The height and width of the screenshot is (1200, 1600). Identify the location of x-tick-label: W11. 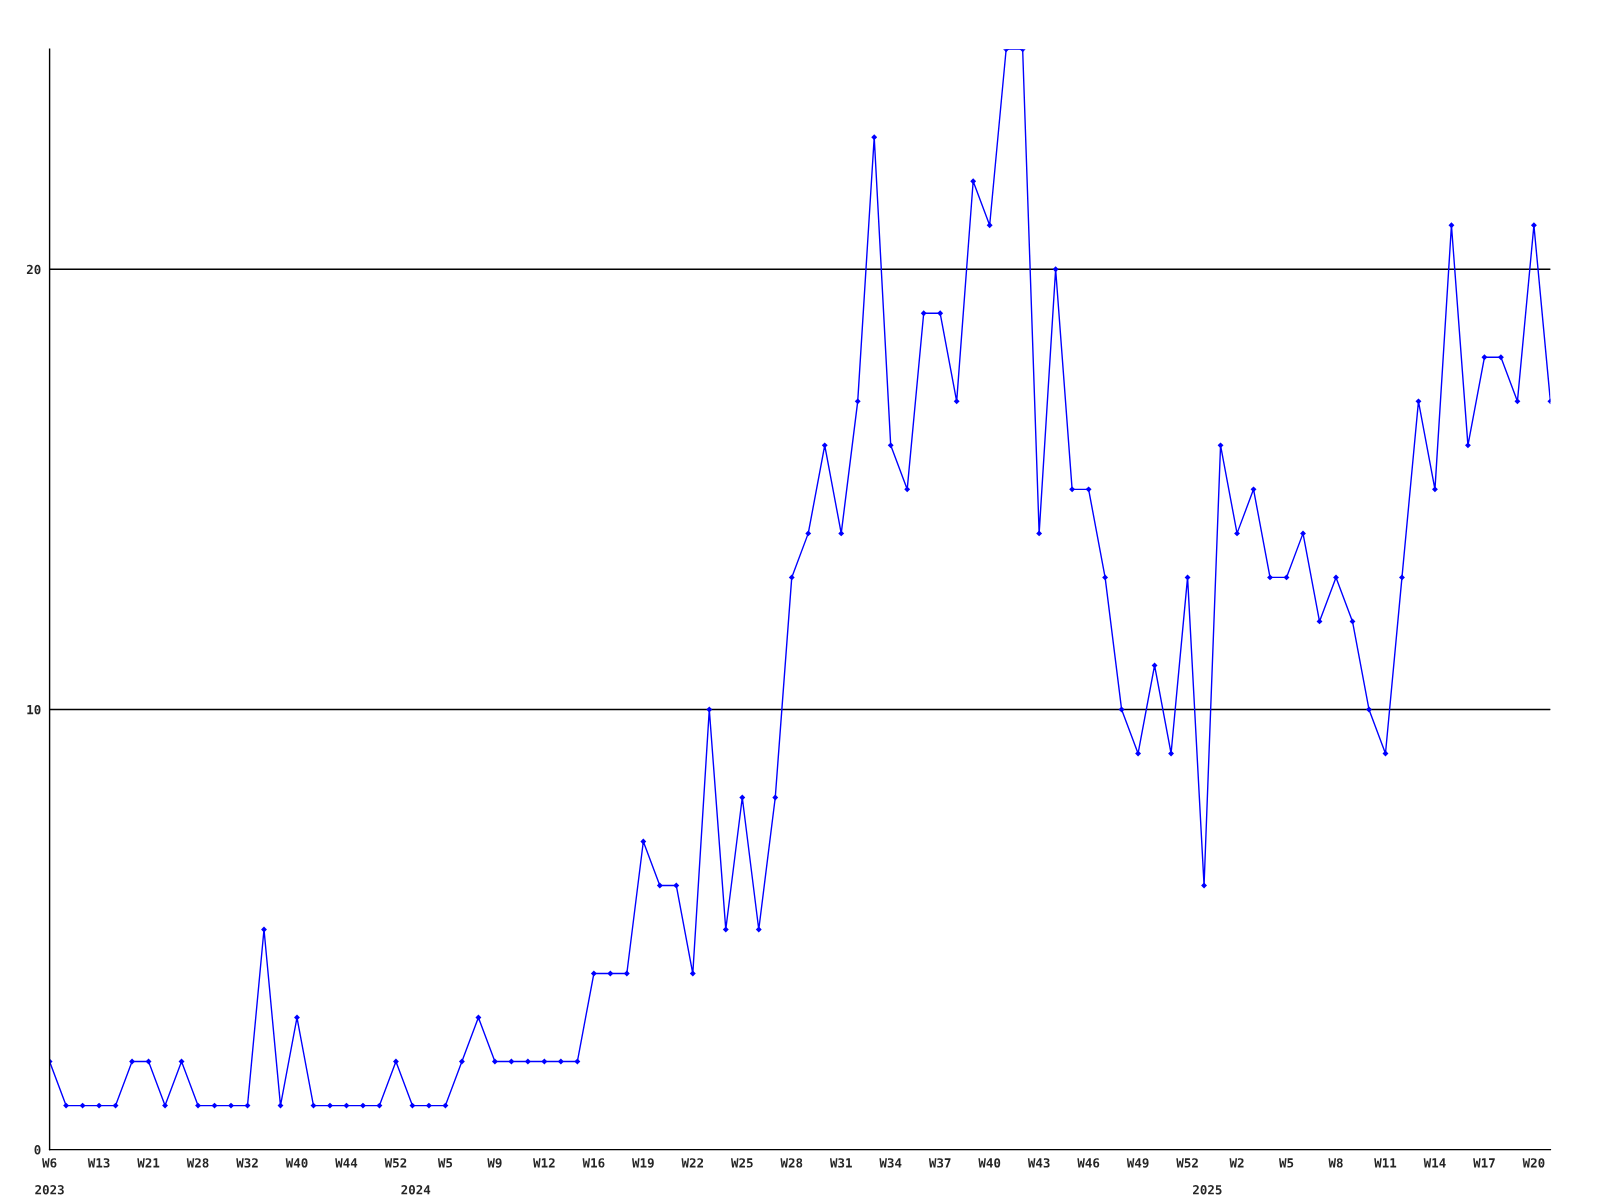
(1385, 1163).